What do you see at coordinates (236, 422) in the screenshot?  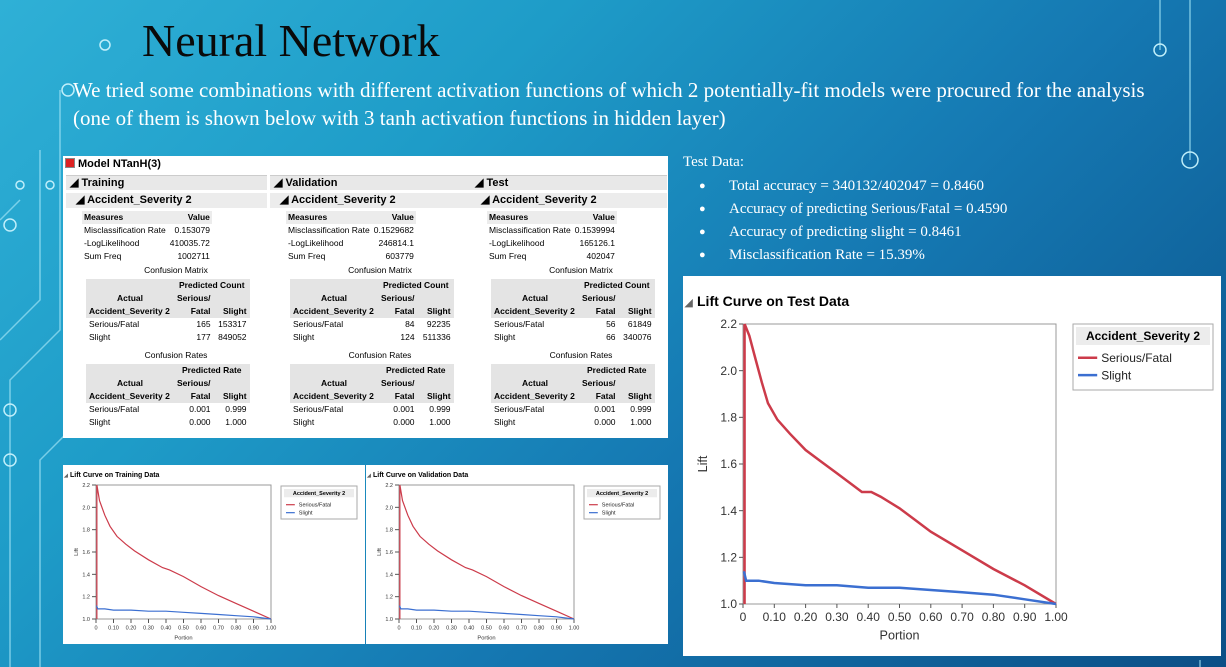 I see `cell-slight: 1.000` at bounding box center [236, 422].